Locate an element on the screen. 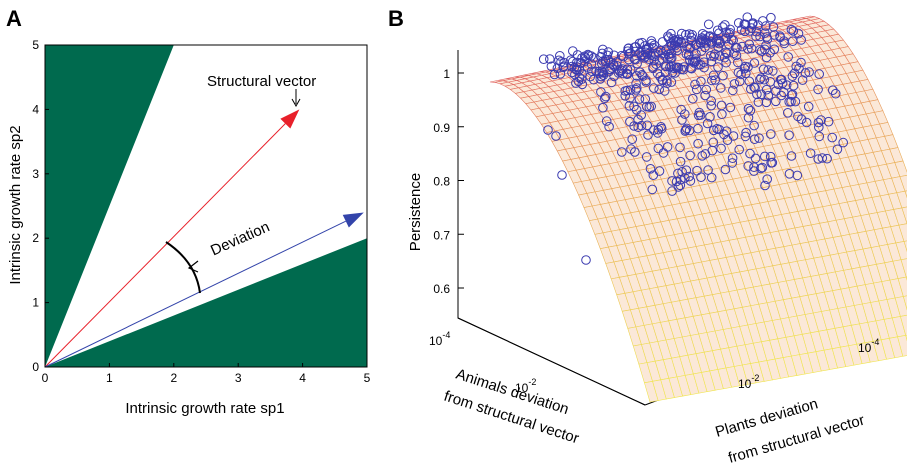 This screenshot has width=907, height=472. deviation-pointer is located at coordinates (193, 266).